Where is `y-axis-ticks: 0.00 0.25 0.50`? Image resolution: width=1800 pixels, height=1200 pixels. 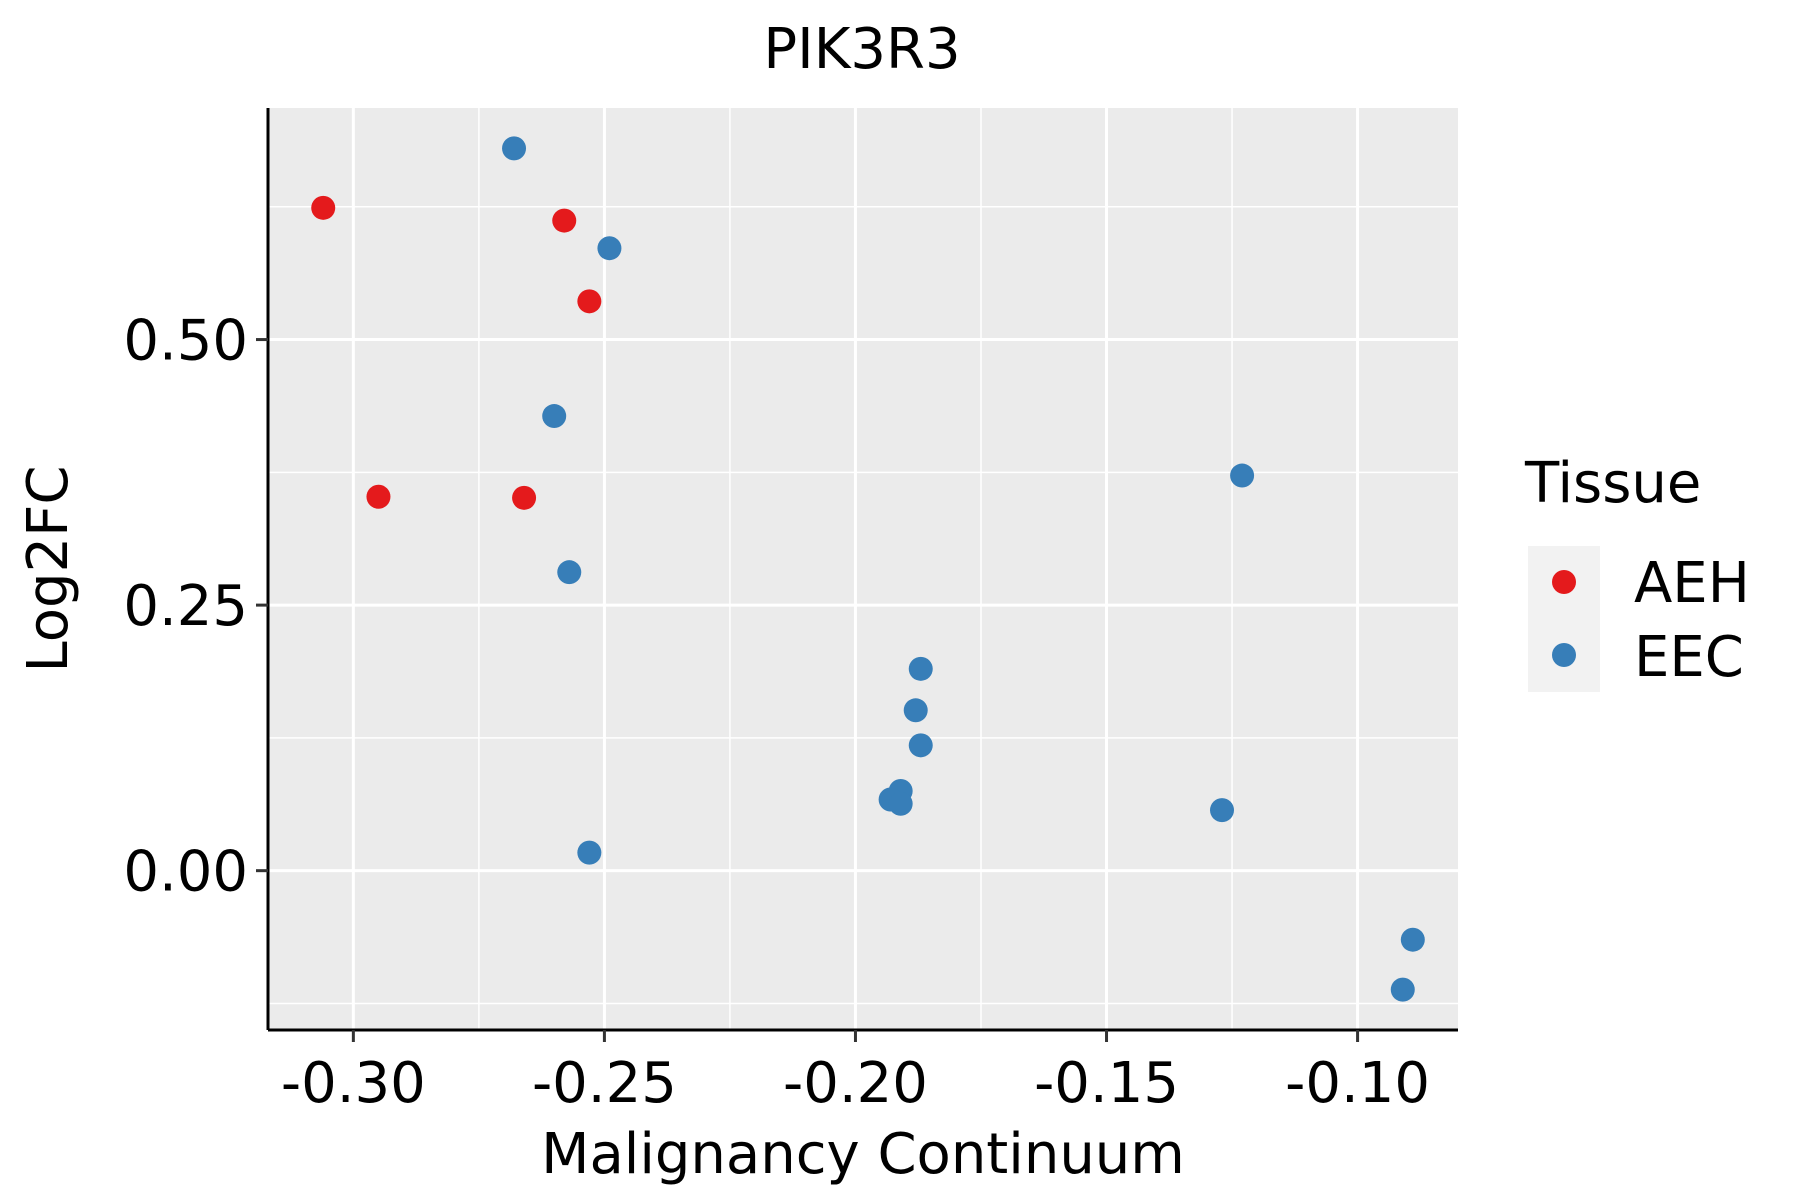 y-axis-ticks: 0.00 0.25 0.50 is located at coordinates (195, 607).